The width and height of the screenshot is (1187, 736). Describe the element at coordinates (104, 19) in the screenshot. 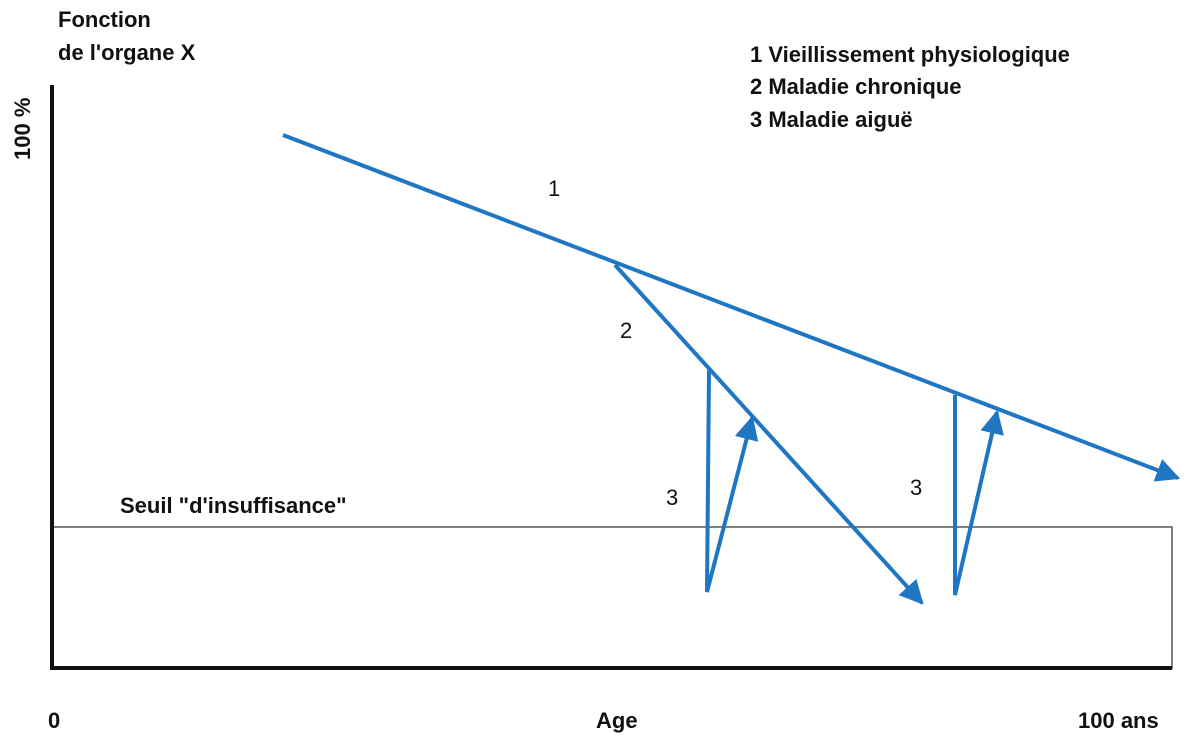

I see `y-axis-title: Fonction` at that location.